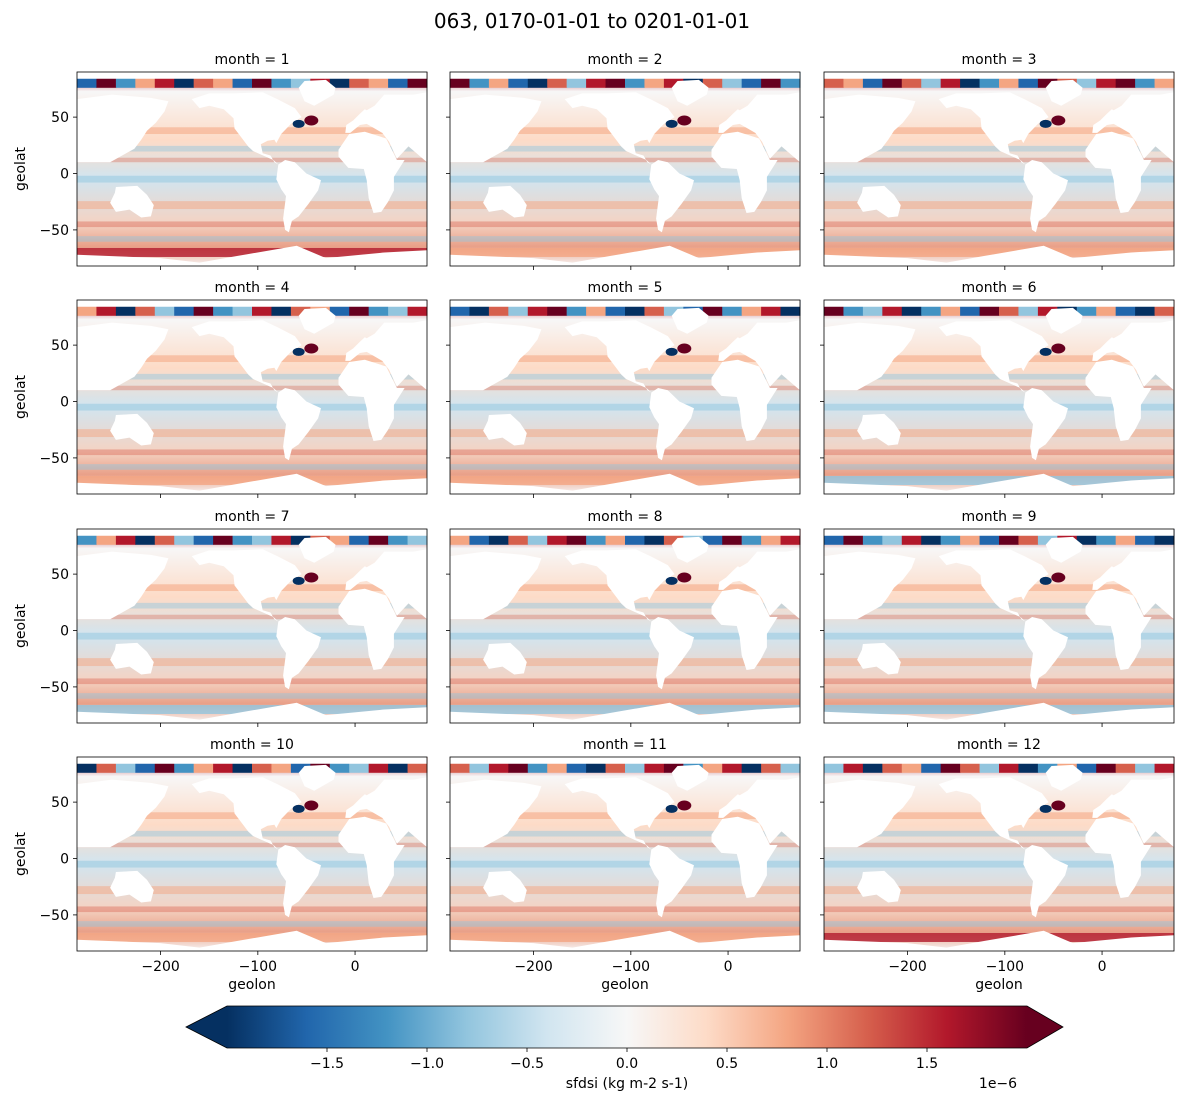 The image size is (1184, 1105). Describe the element at coordinates (206, 1027) in the screenshot. I see `colorbar-extend-low` at that location.